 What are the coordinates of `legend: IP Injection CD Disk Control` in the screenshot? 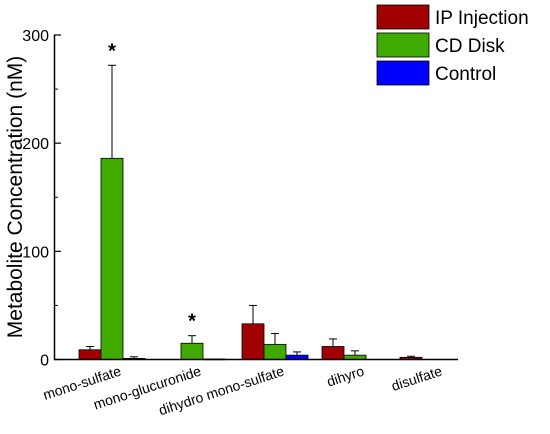 It's located at (452, 45).